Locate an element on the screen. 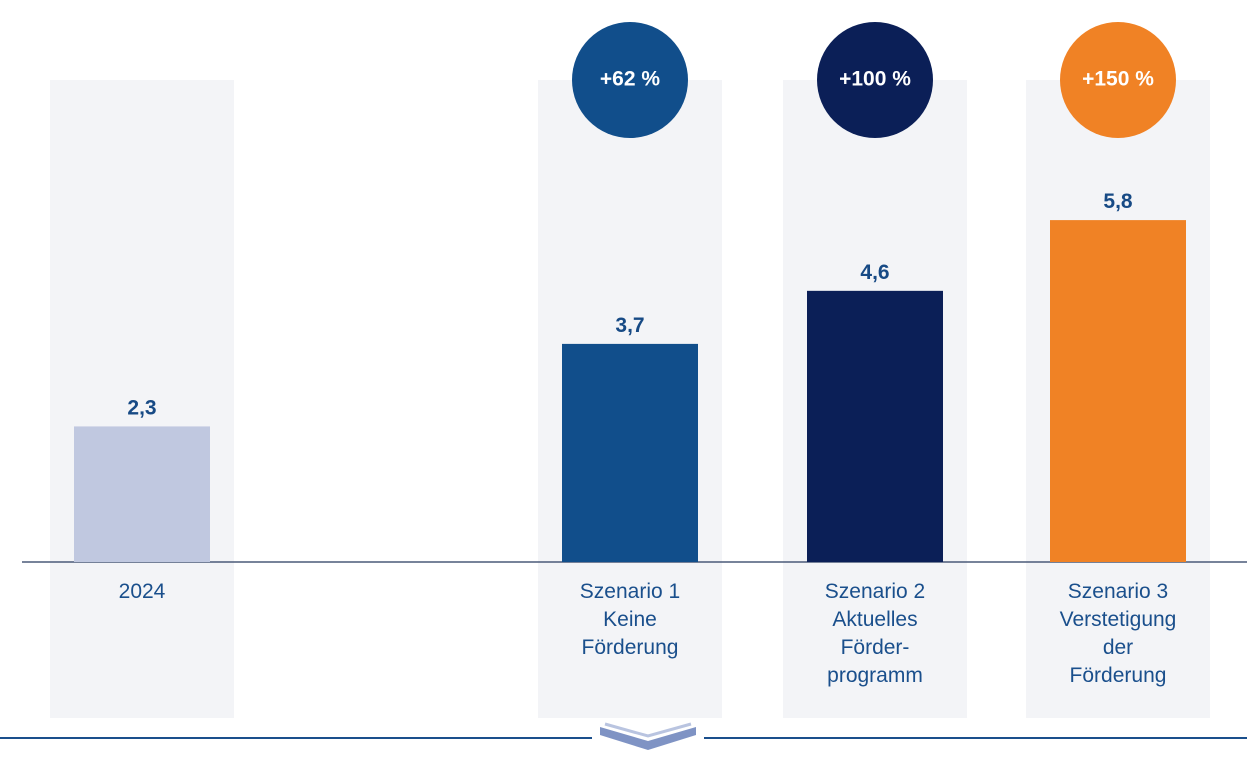 The height and width of the screenshot is (769, 1247). change-label: +100 % is located at coordinates (875, 79).